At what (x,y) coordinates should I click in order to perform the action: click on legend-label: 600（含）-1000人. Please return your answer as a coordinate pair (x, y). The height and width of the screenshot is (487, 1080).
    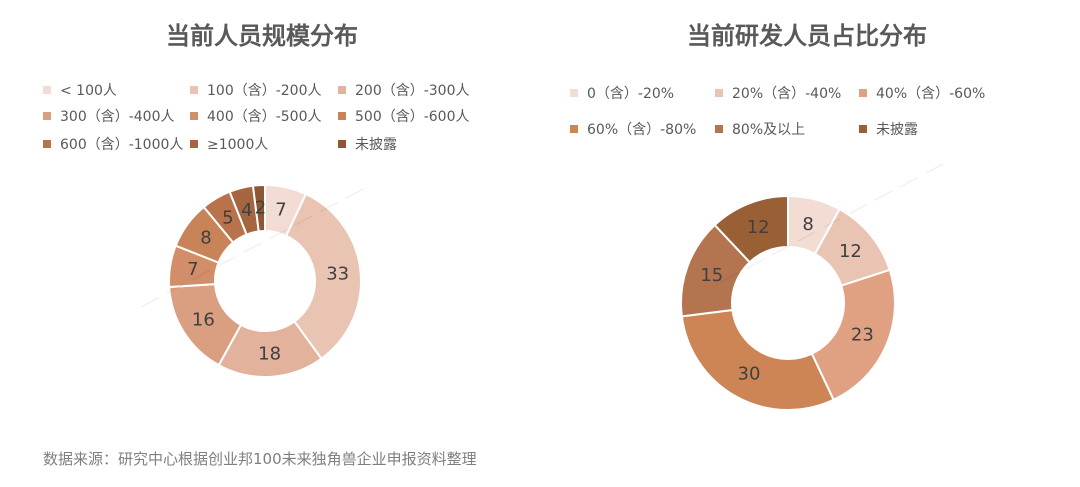
    Looking at the image, I should click on (122, 145).